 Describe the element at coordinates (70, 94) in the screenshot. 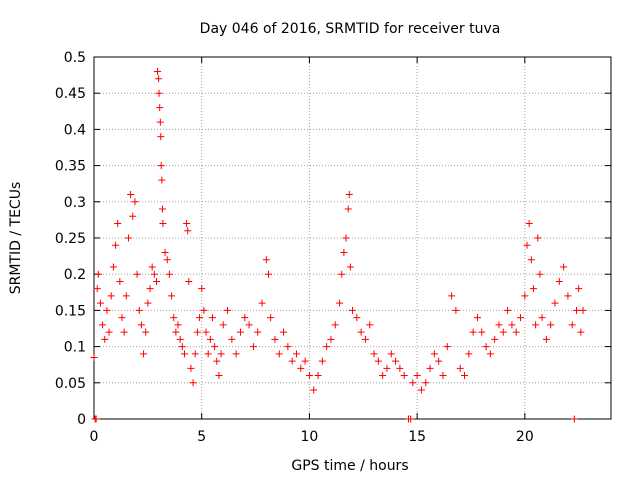

I see `y-tick-label: 0.45` at that location.